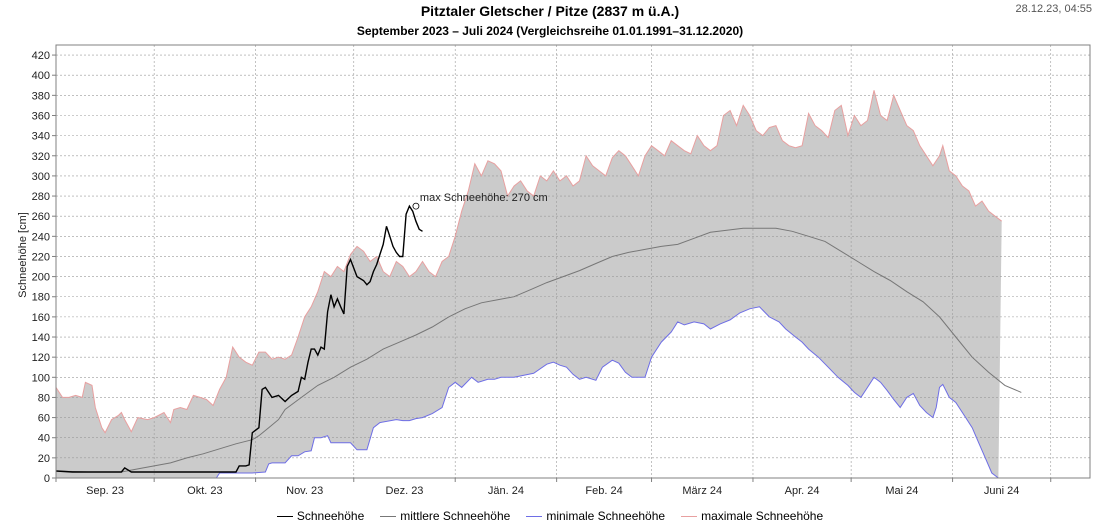 The image size is (1100, 529). I want to click on y-tick-label: 240, so click(41, 237).